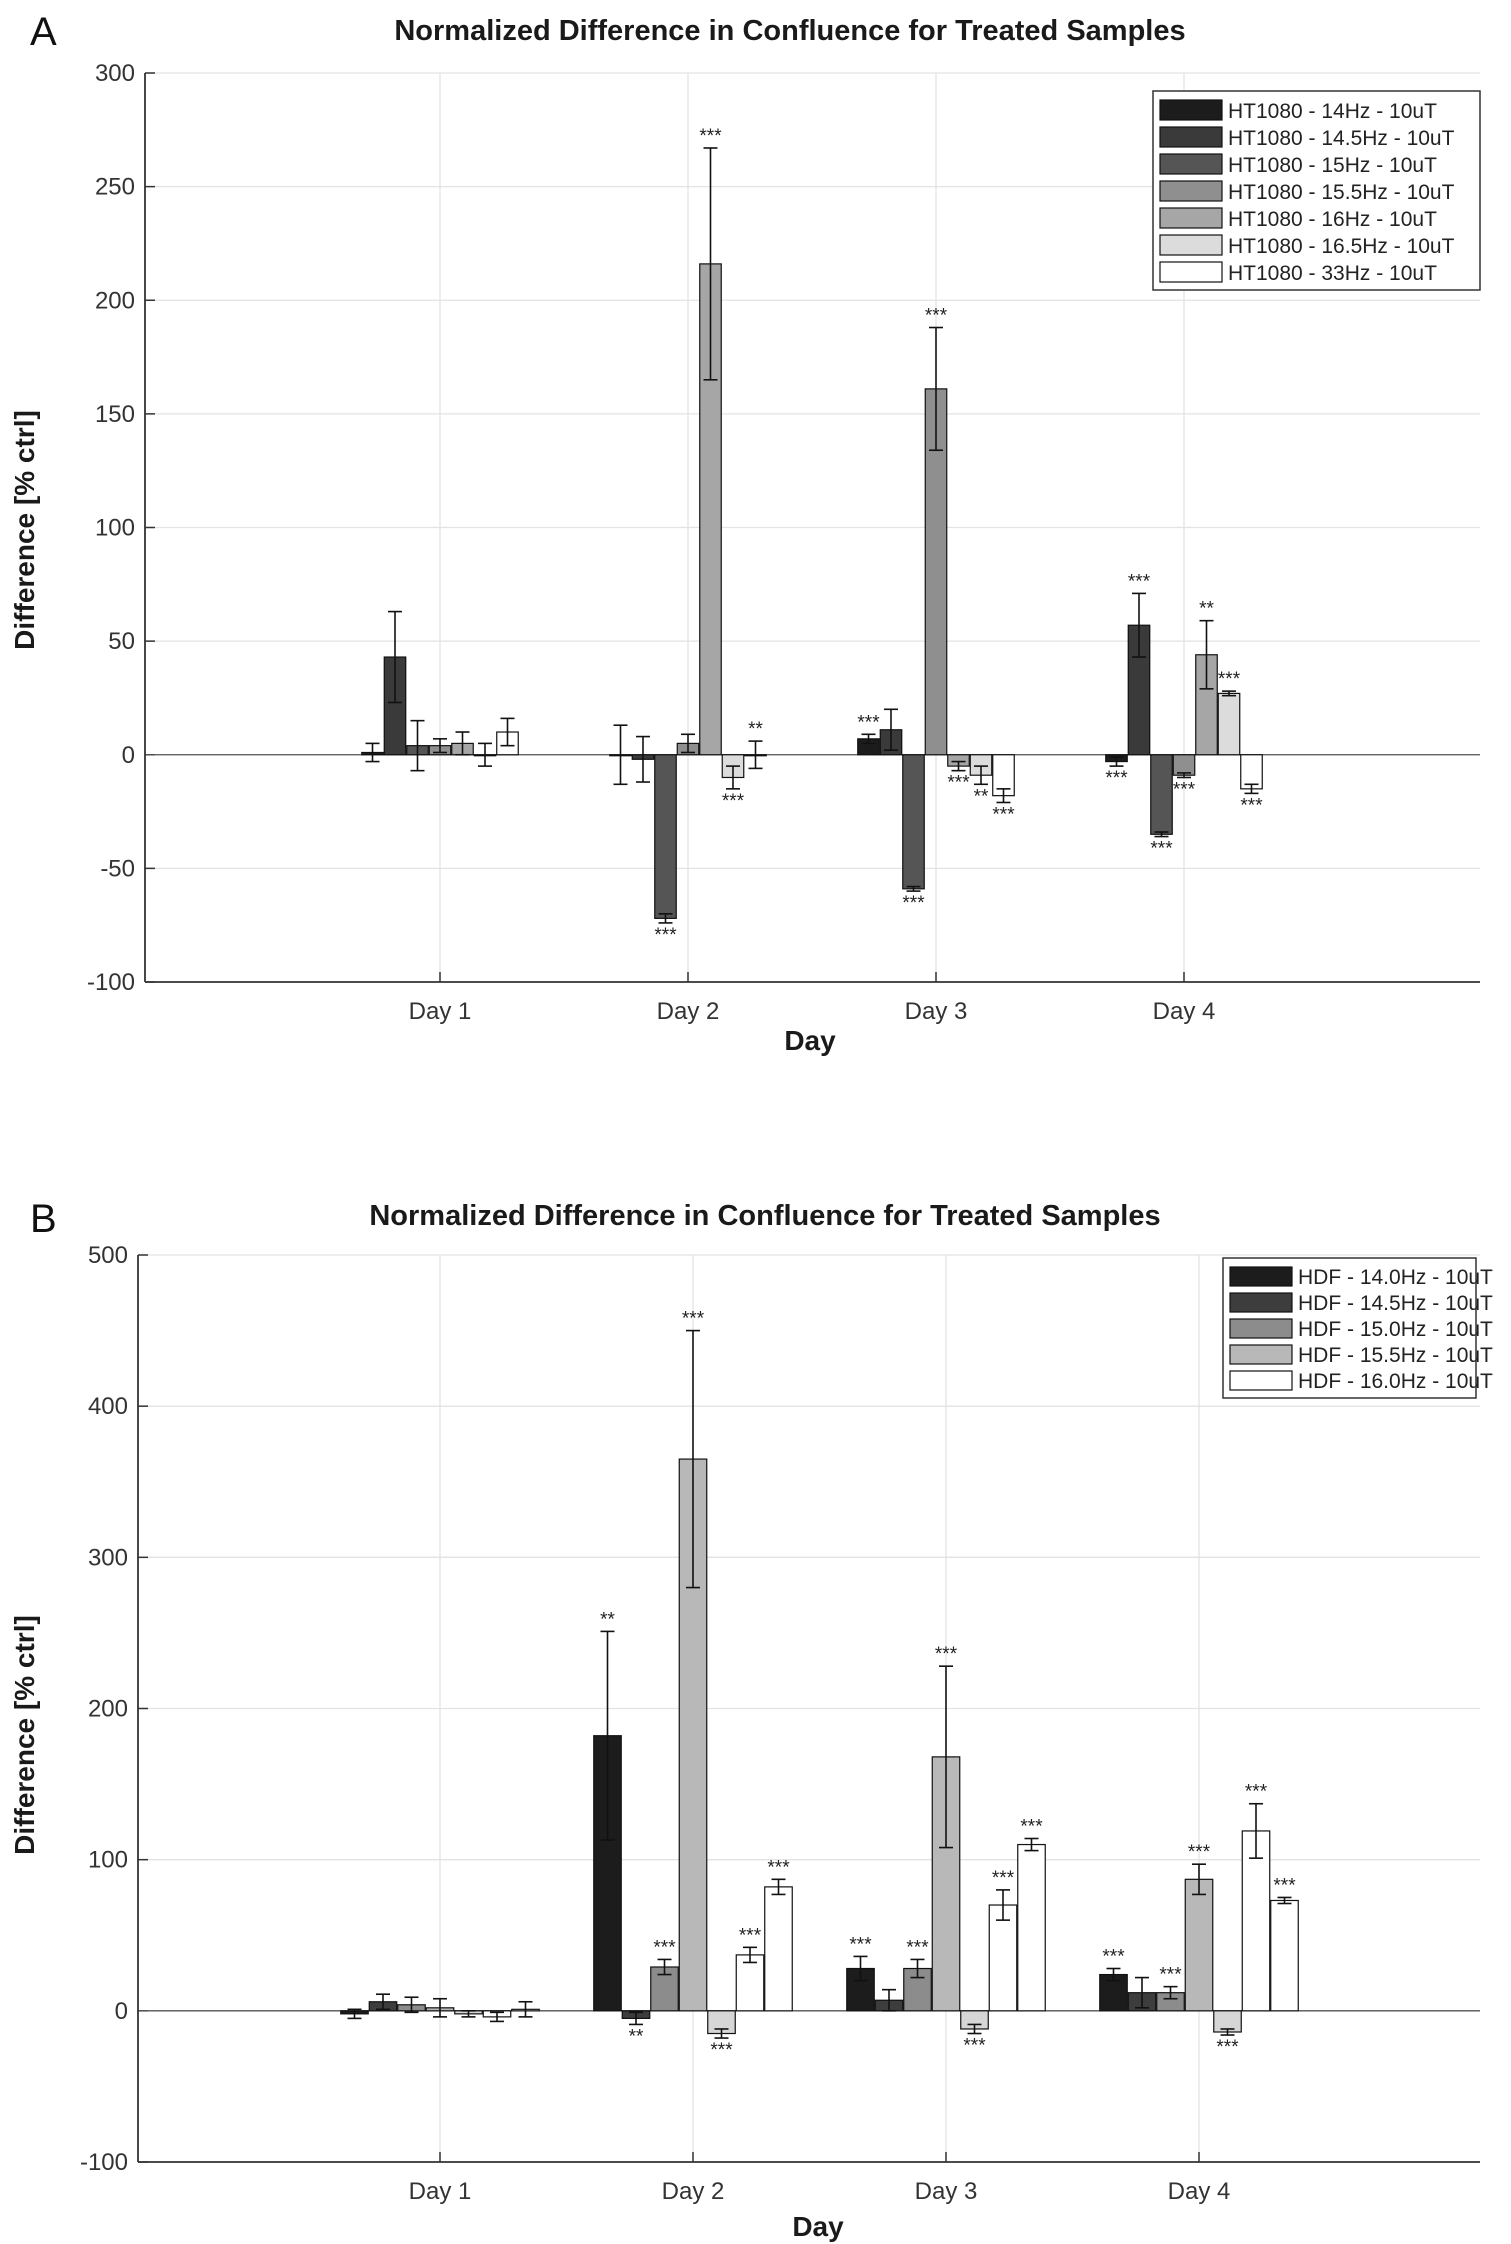  Describe the element at coordinates (688, 1011) in the screenshot. I see `x-tick-label-a: Day 2` at that location.